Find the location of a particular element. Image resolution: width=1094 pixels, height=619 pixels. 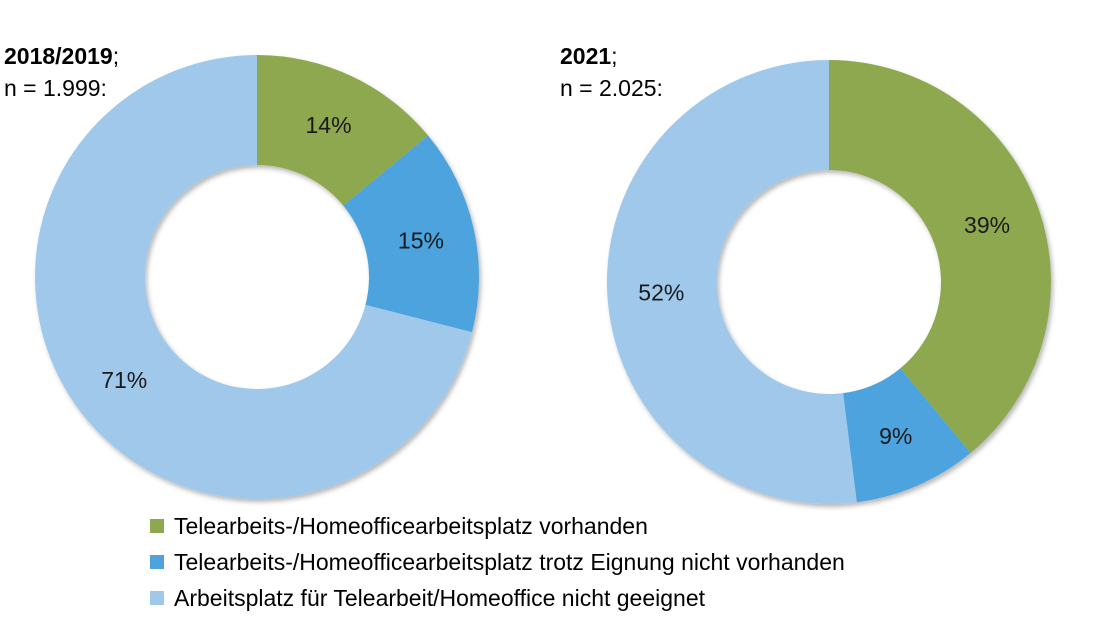

chart-title-2021: 2021; is located at coordinates (589, 56).